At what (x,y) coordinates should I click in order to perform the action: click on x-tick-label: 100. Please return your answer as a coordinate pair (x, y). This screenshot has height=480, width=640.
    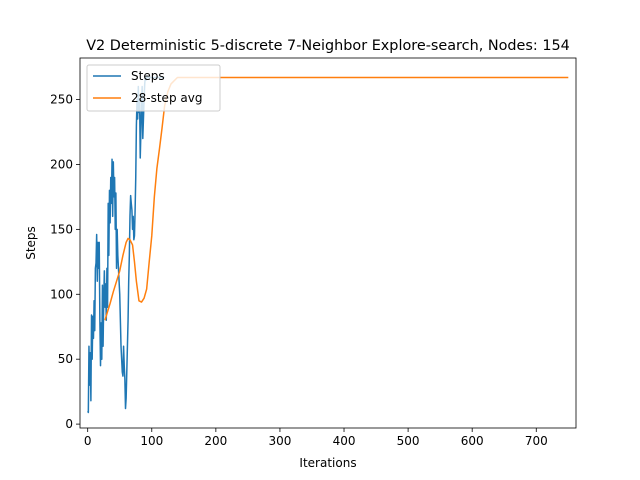
    Looking at the image, I should click on (151, 441).